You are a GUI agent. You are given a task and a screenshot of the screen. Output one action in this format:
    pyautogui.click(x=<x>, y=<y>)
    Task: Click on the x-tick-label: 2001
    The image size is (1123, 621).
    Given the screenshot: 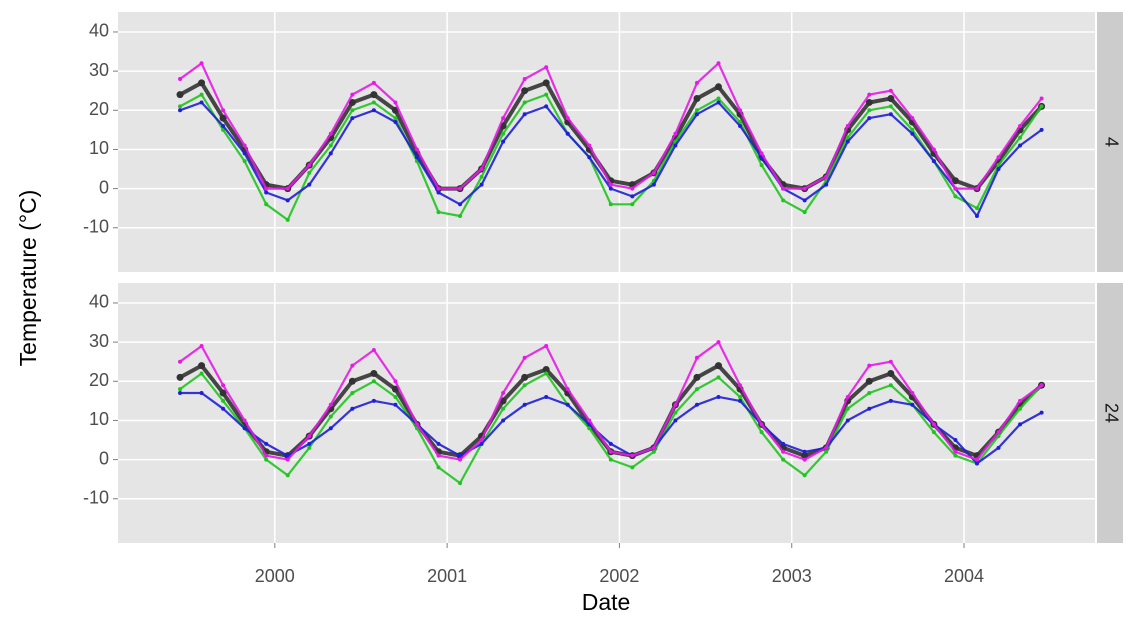 What is the action you would take?
    pyautogui.click(x=447, y=576)
    